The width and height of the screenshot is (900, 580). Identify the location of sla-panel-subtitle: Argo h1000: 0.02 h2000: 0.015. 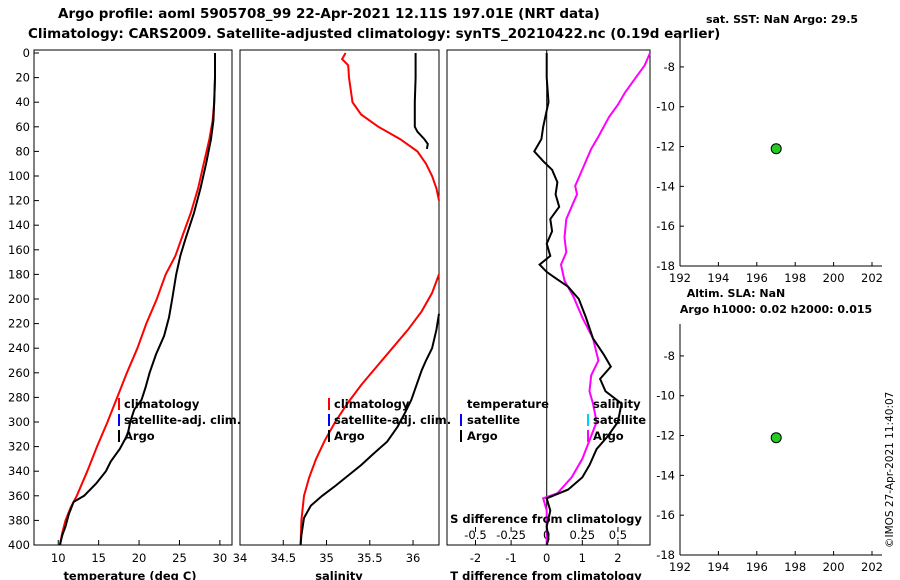
(776, 309).